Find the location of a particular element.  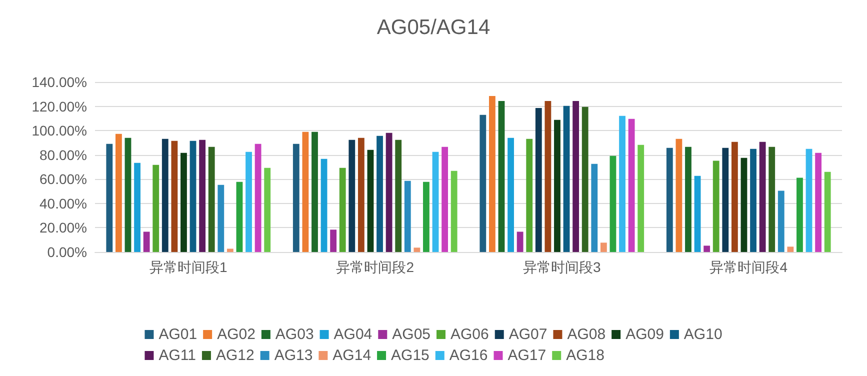

legend-label: AG04 is located at coordinates (353, 334).